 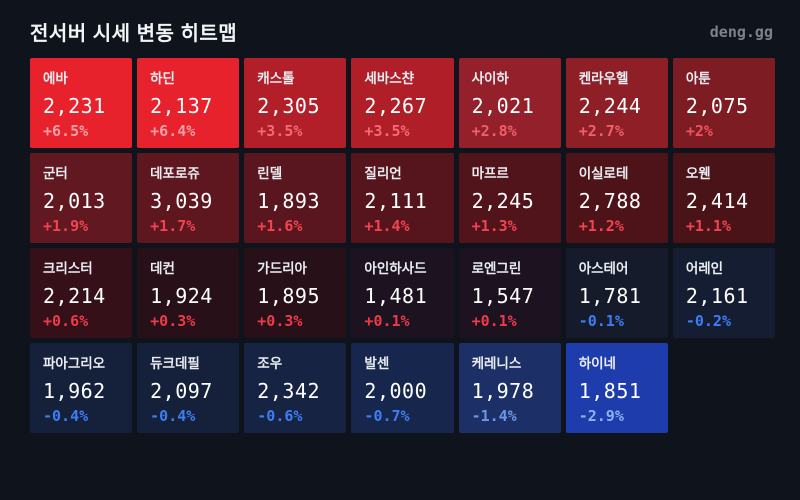 I want to click on heatmap-tile: 어레인 2,161 -0.2%, so click(x=723, y=293).